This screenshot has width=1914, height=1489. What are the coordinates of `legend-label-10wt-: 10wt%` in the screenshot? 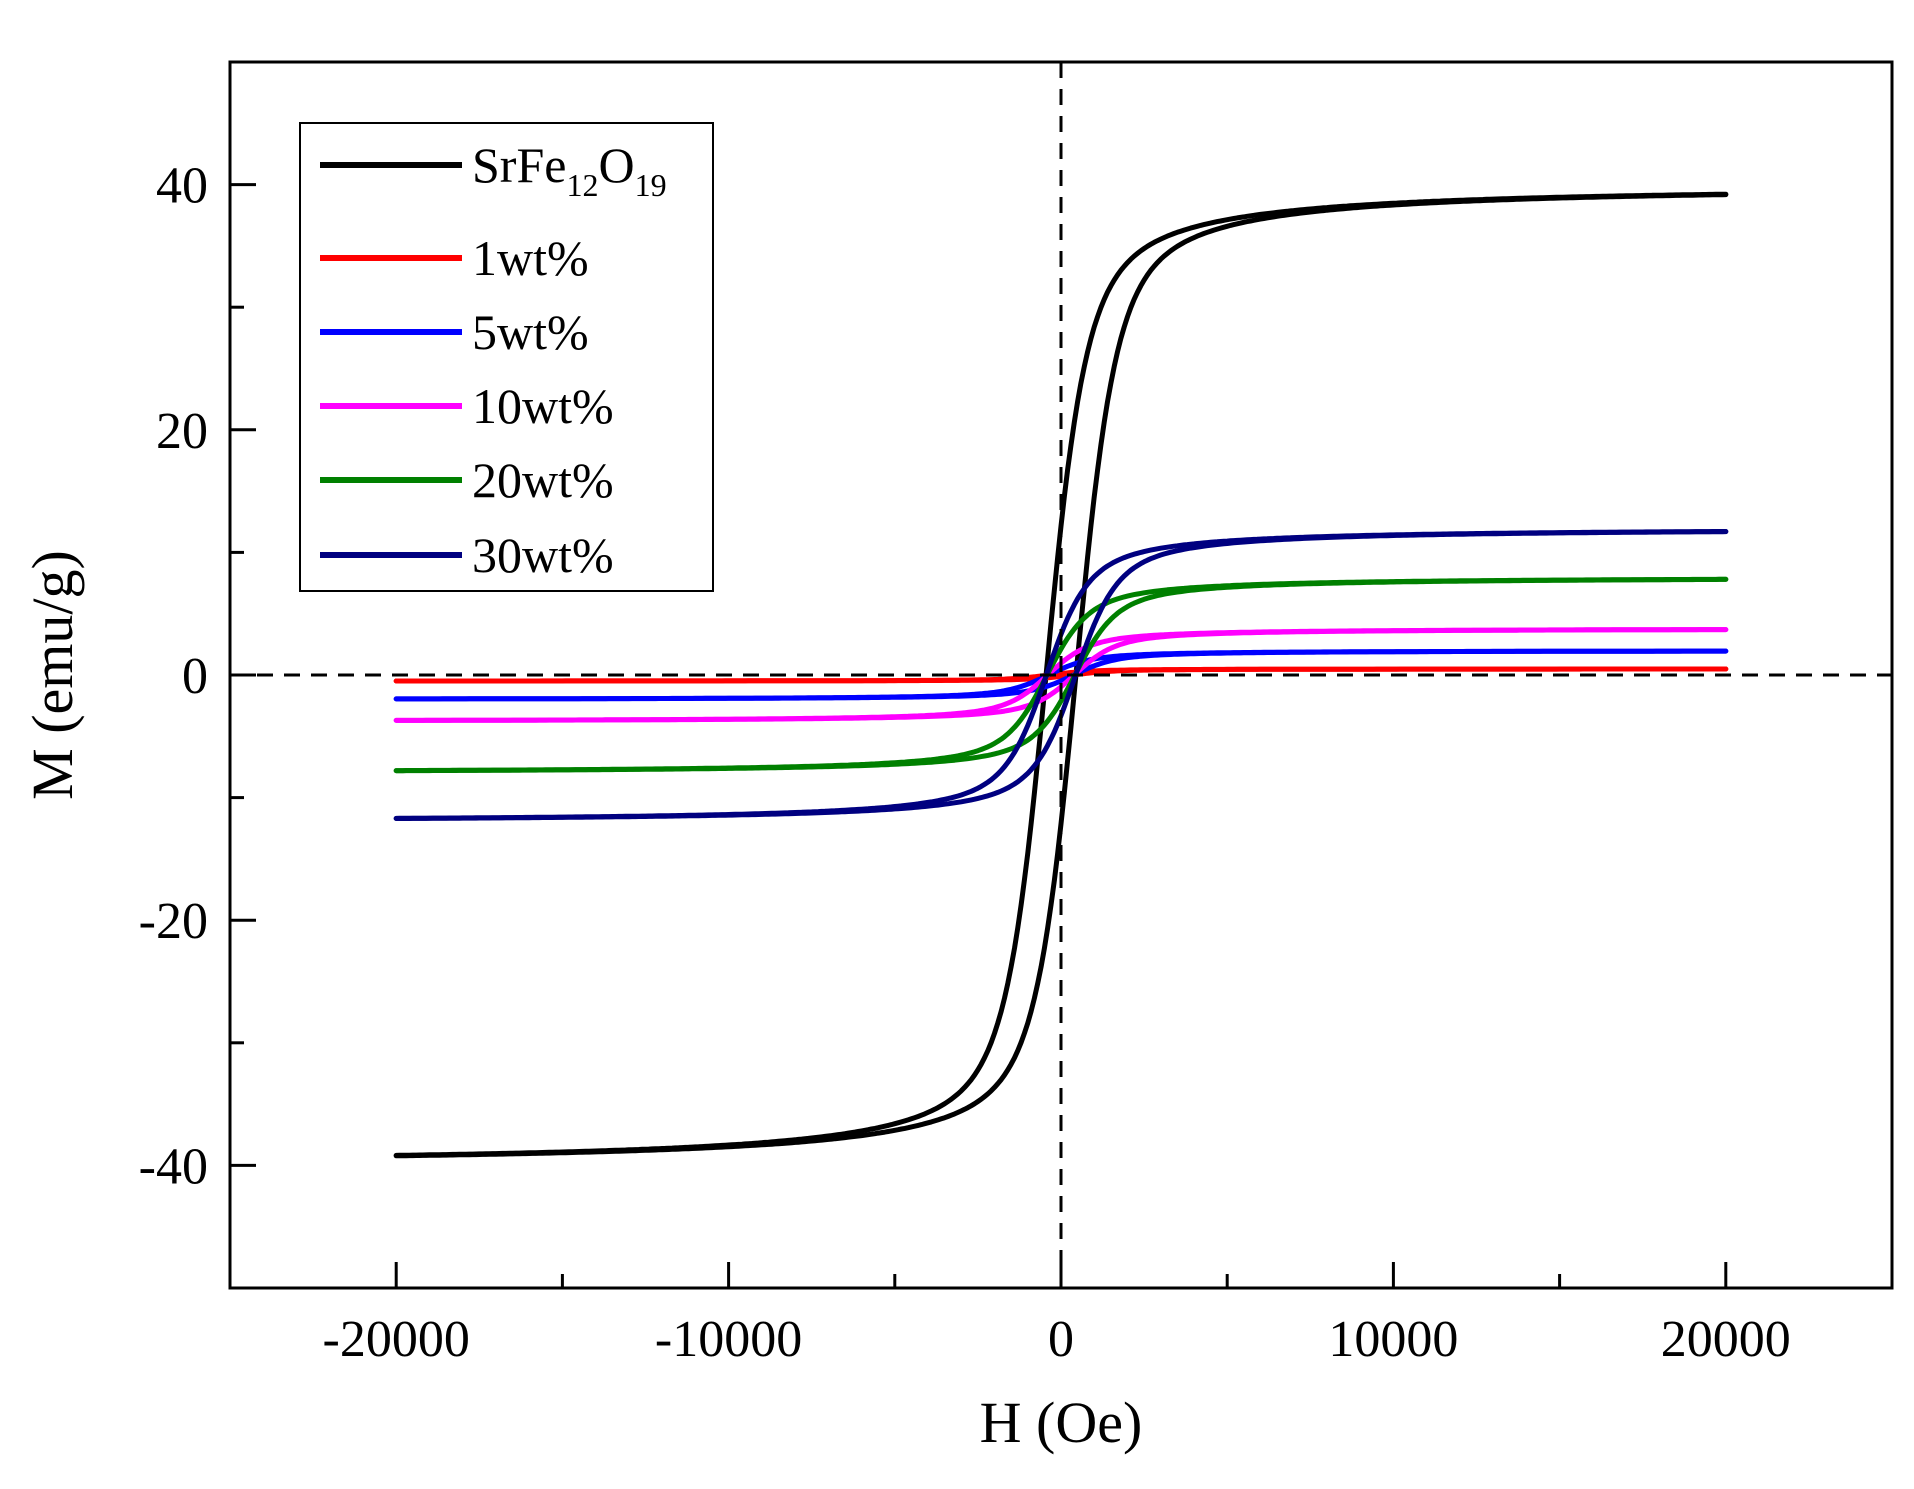 It's located at (543, 406).